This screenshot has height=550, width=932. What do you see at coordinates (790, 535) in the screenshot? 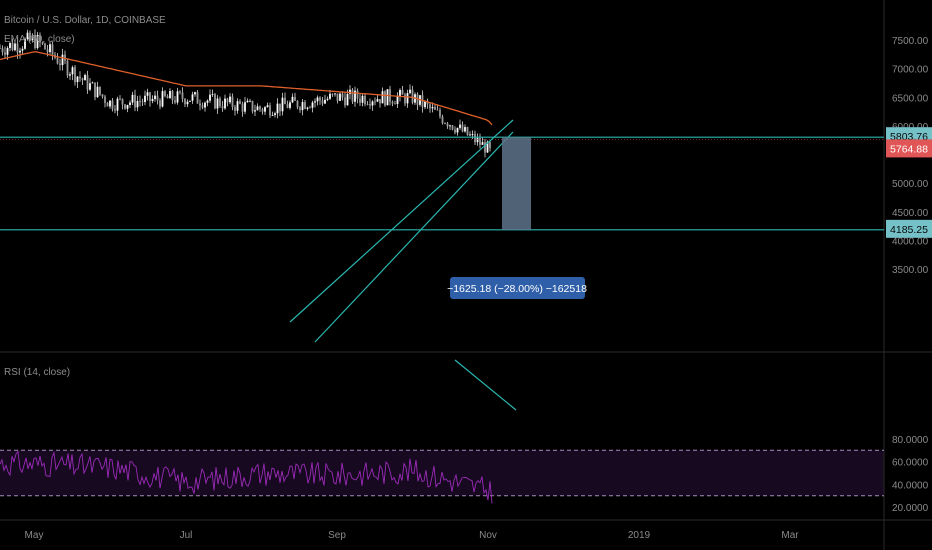
I see `time-tick-label: Mar` at bounding box center [790, 535].